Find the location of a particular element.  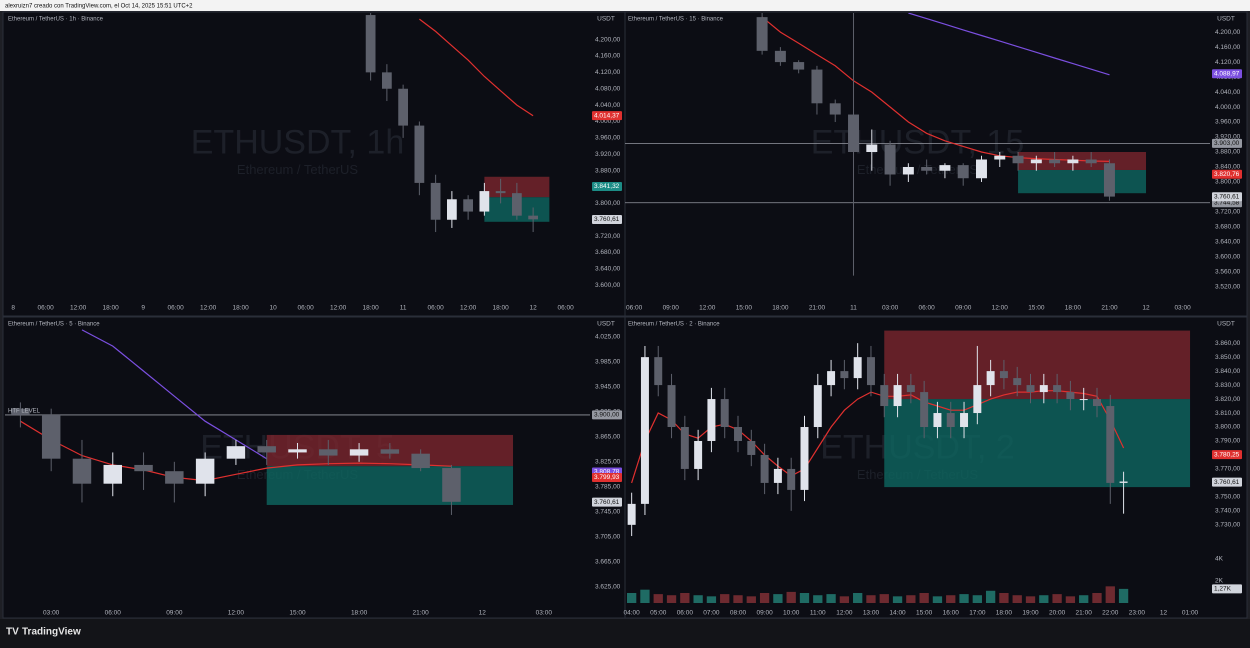

y-tick-label: 3.600,00 is located at coordinates (1228, 257).